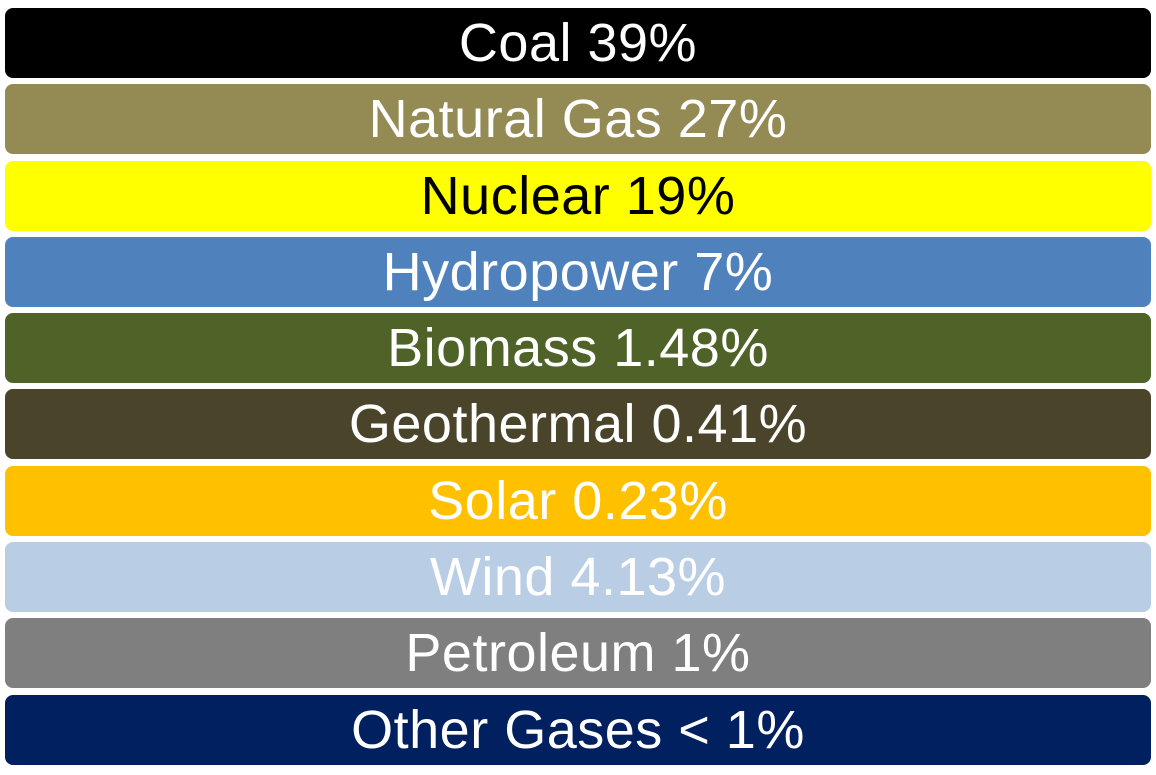 Image resolution: width=1156 pixels, height=775 pixels. I want to click on hydropower-bar: Hydropower 7%, so click(578, 271).